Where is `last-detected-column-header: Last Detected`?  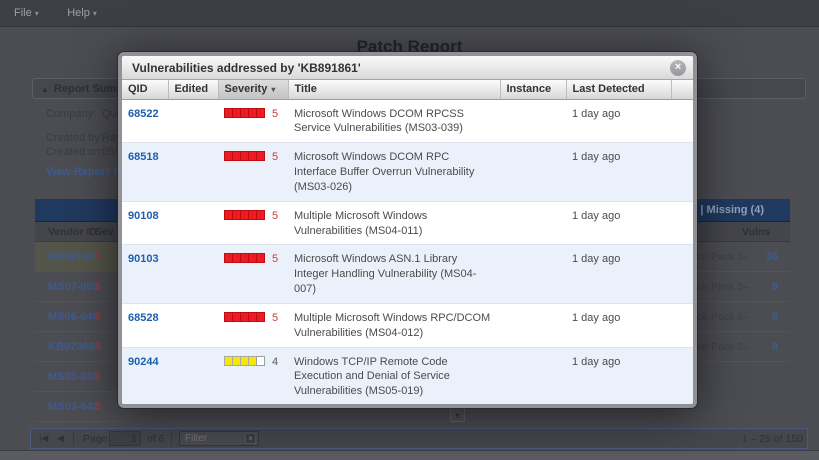
last-detected-column-header: Last Detected is located at coordinates (619, 90).